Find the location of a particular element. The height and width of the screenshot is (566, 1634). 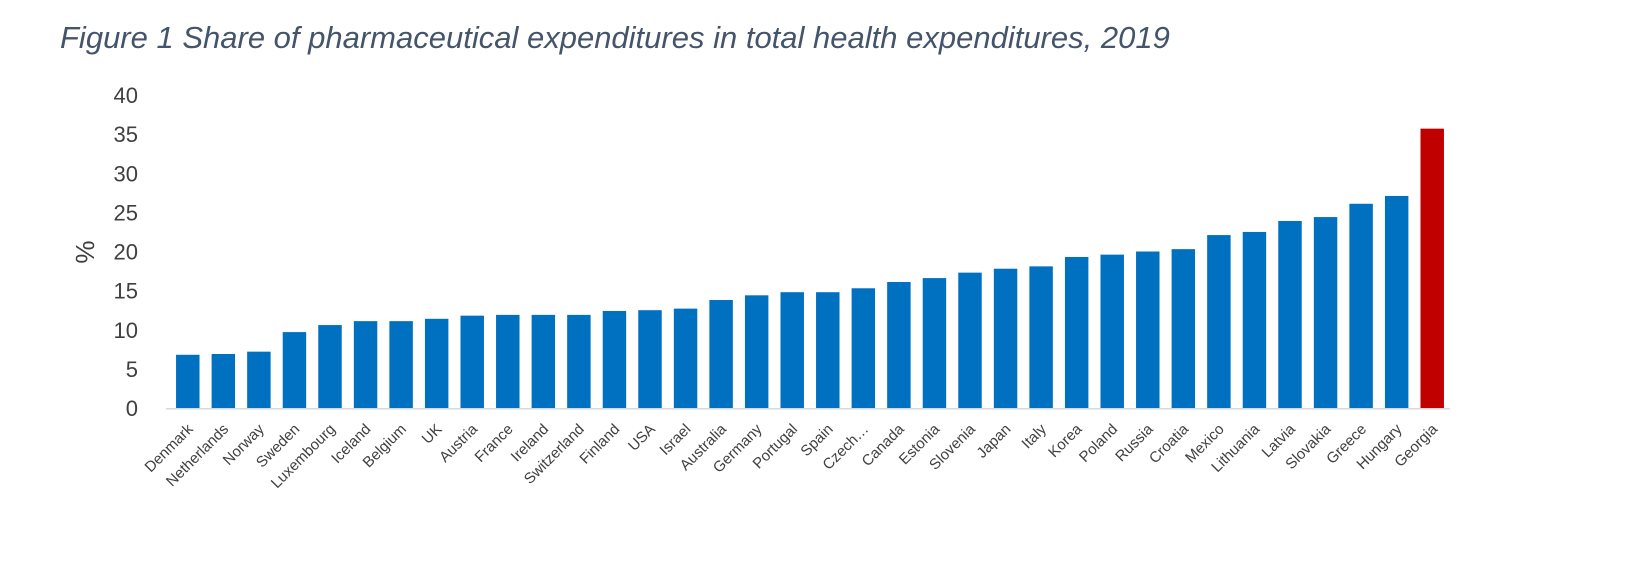

bar-japan is located at coordinates (1005, 338).